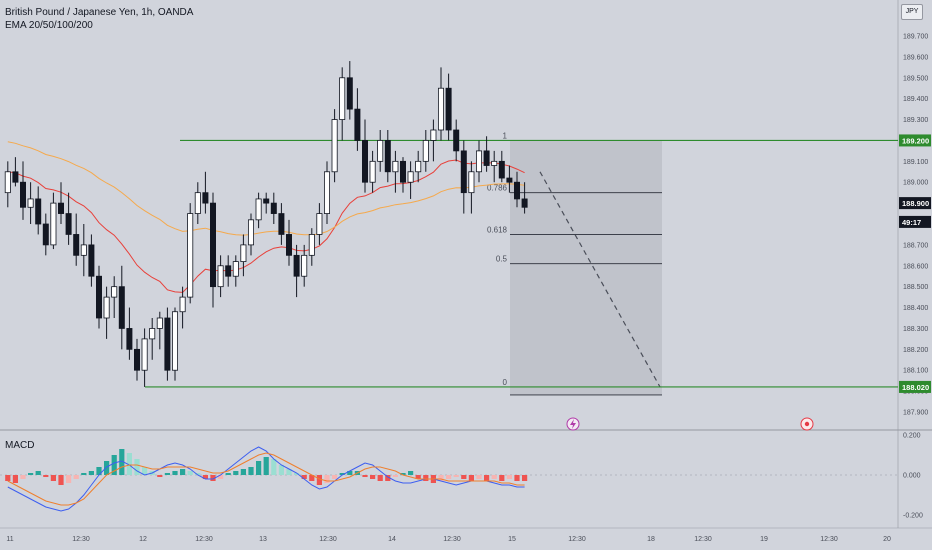  What do you see at coordinates (912, 12) in the screenshot?
I see `currency-button: JPY` at bounding box center [912, 12].